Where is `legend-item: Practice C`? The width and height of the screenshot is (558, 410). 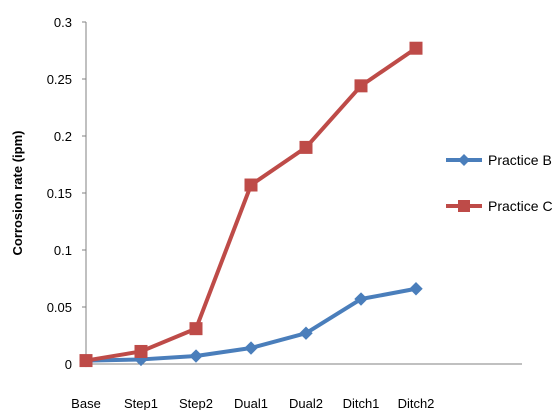 legend-item: Practice C is located at coordinates (499, 206).